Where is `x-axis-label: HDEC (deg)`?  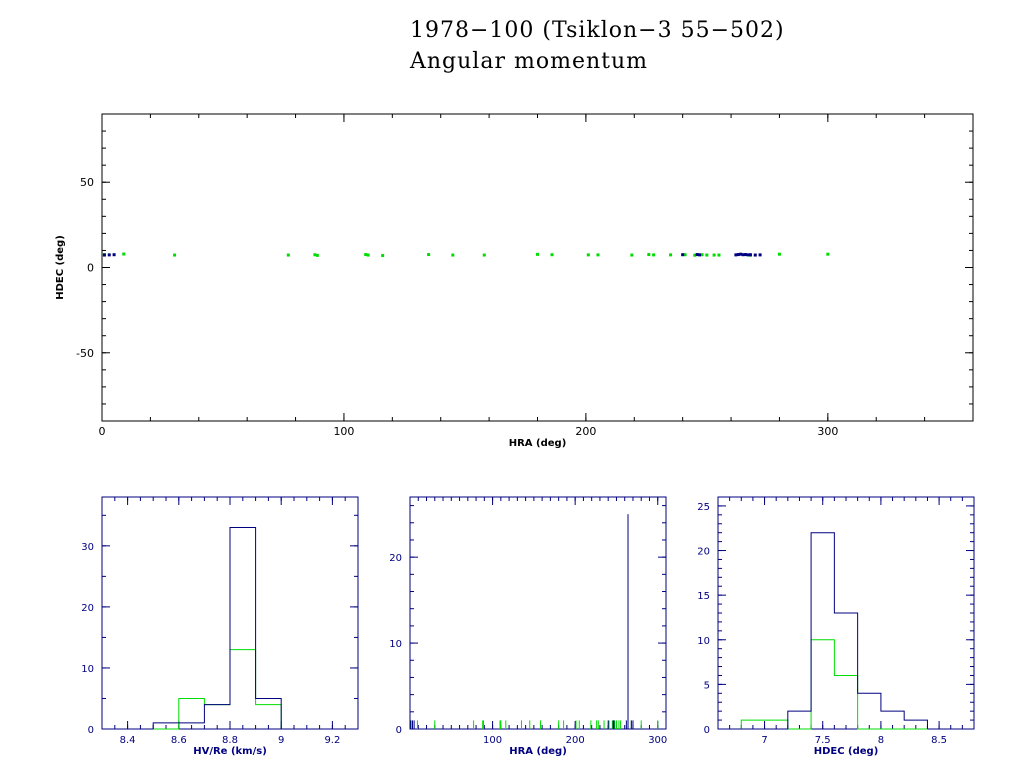
x-axis-label: HDEC (deg) is located at coordinates (846, 751).